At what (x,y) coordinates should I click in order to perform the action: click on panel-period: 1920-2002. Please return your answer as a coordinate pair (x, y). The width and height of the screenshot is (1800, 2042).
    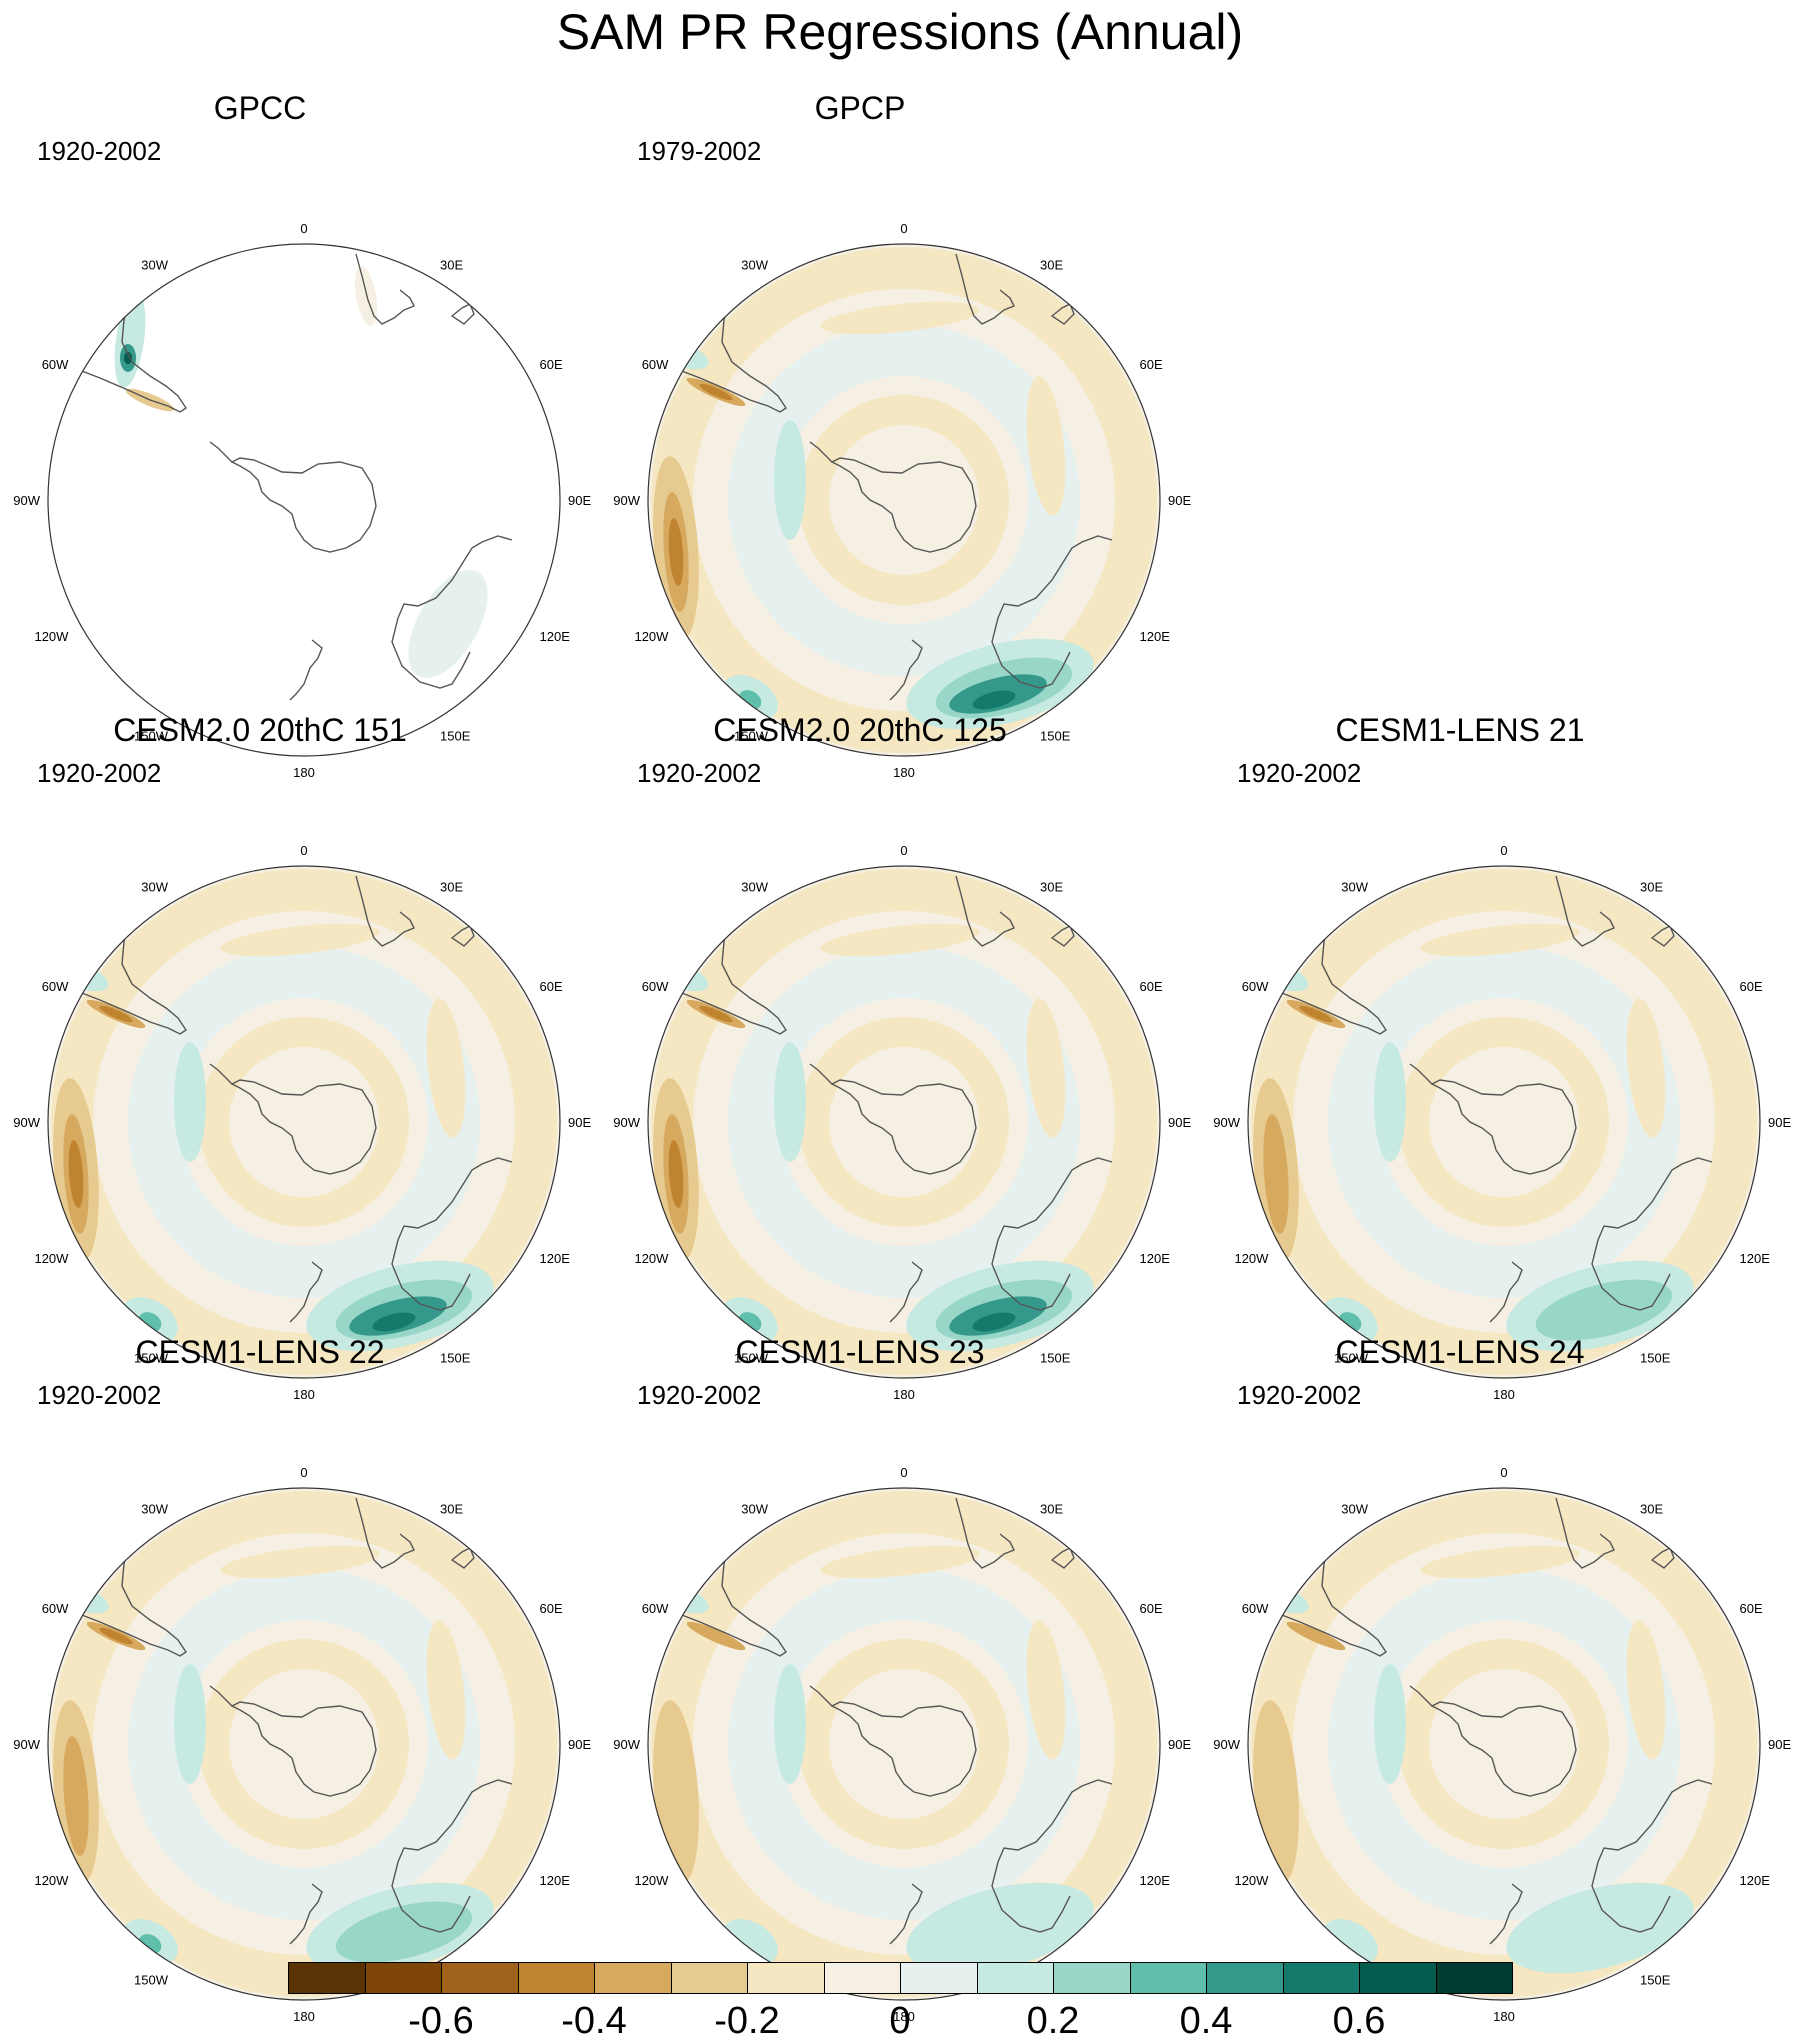
    Looking at the image, I should click on (699, 773).